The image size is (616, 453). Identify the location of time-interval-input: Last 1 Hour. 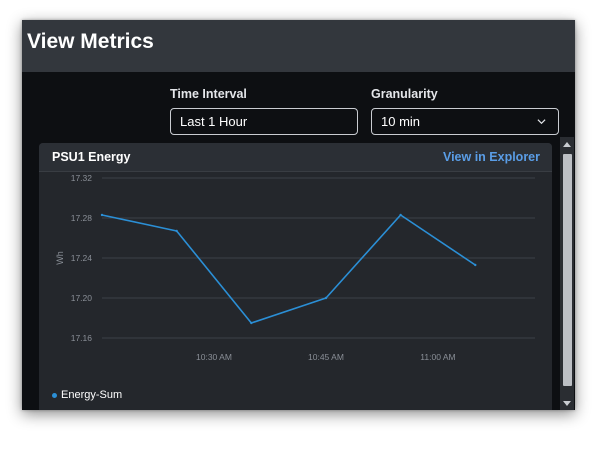
(264, 121).